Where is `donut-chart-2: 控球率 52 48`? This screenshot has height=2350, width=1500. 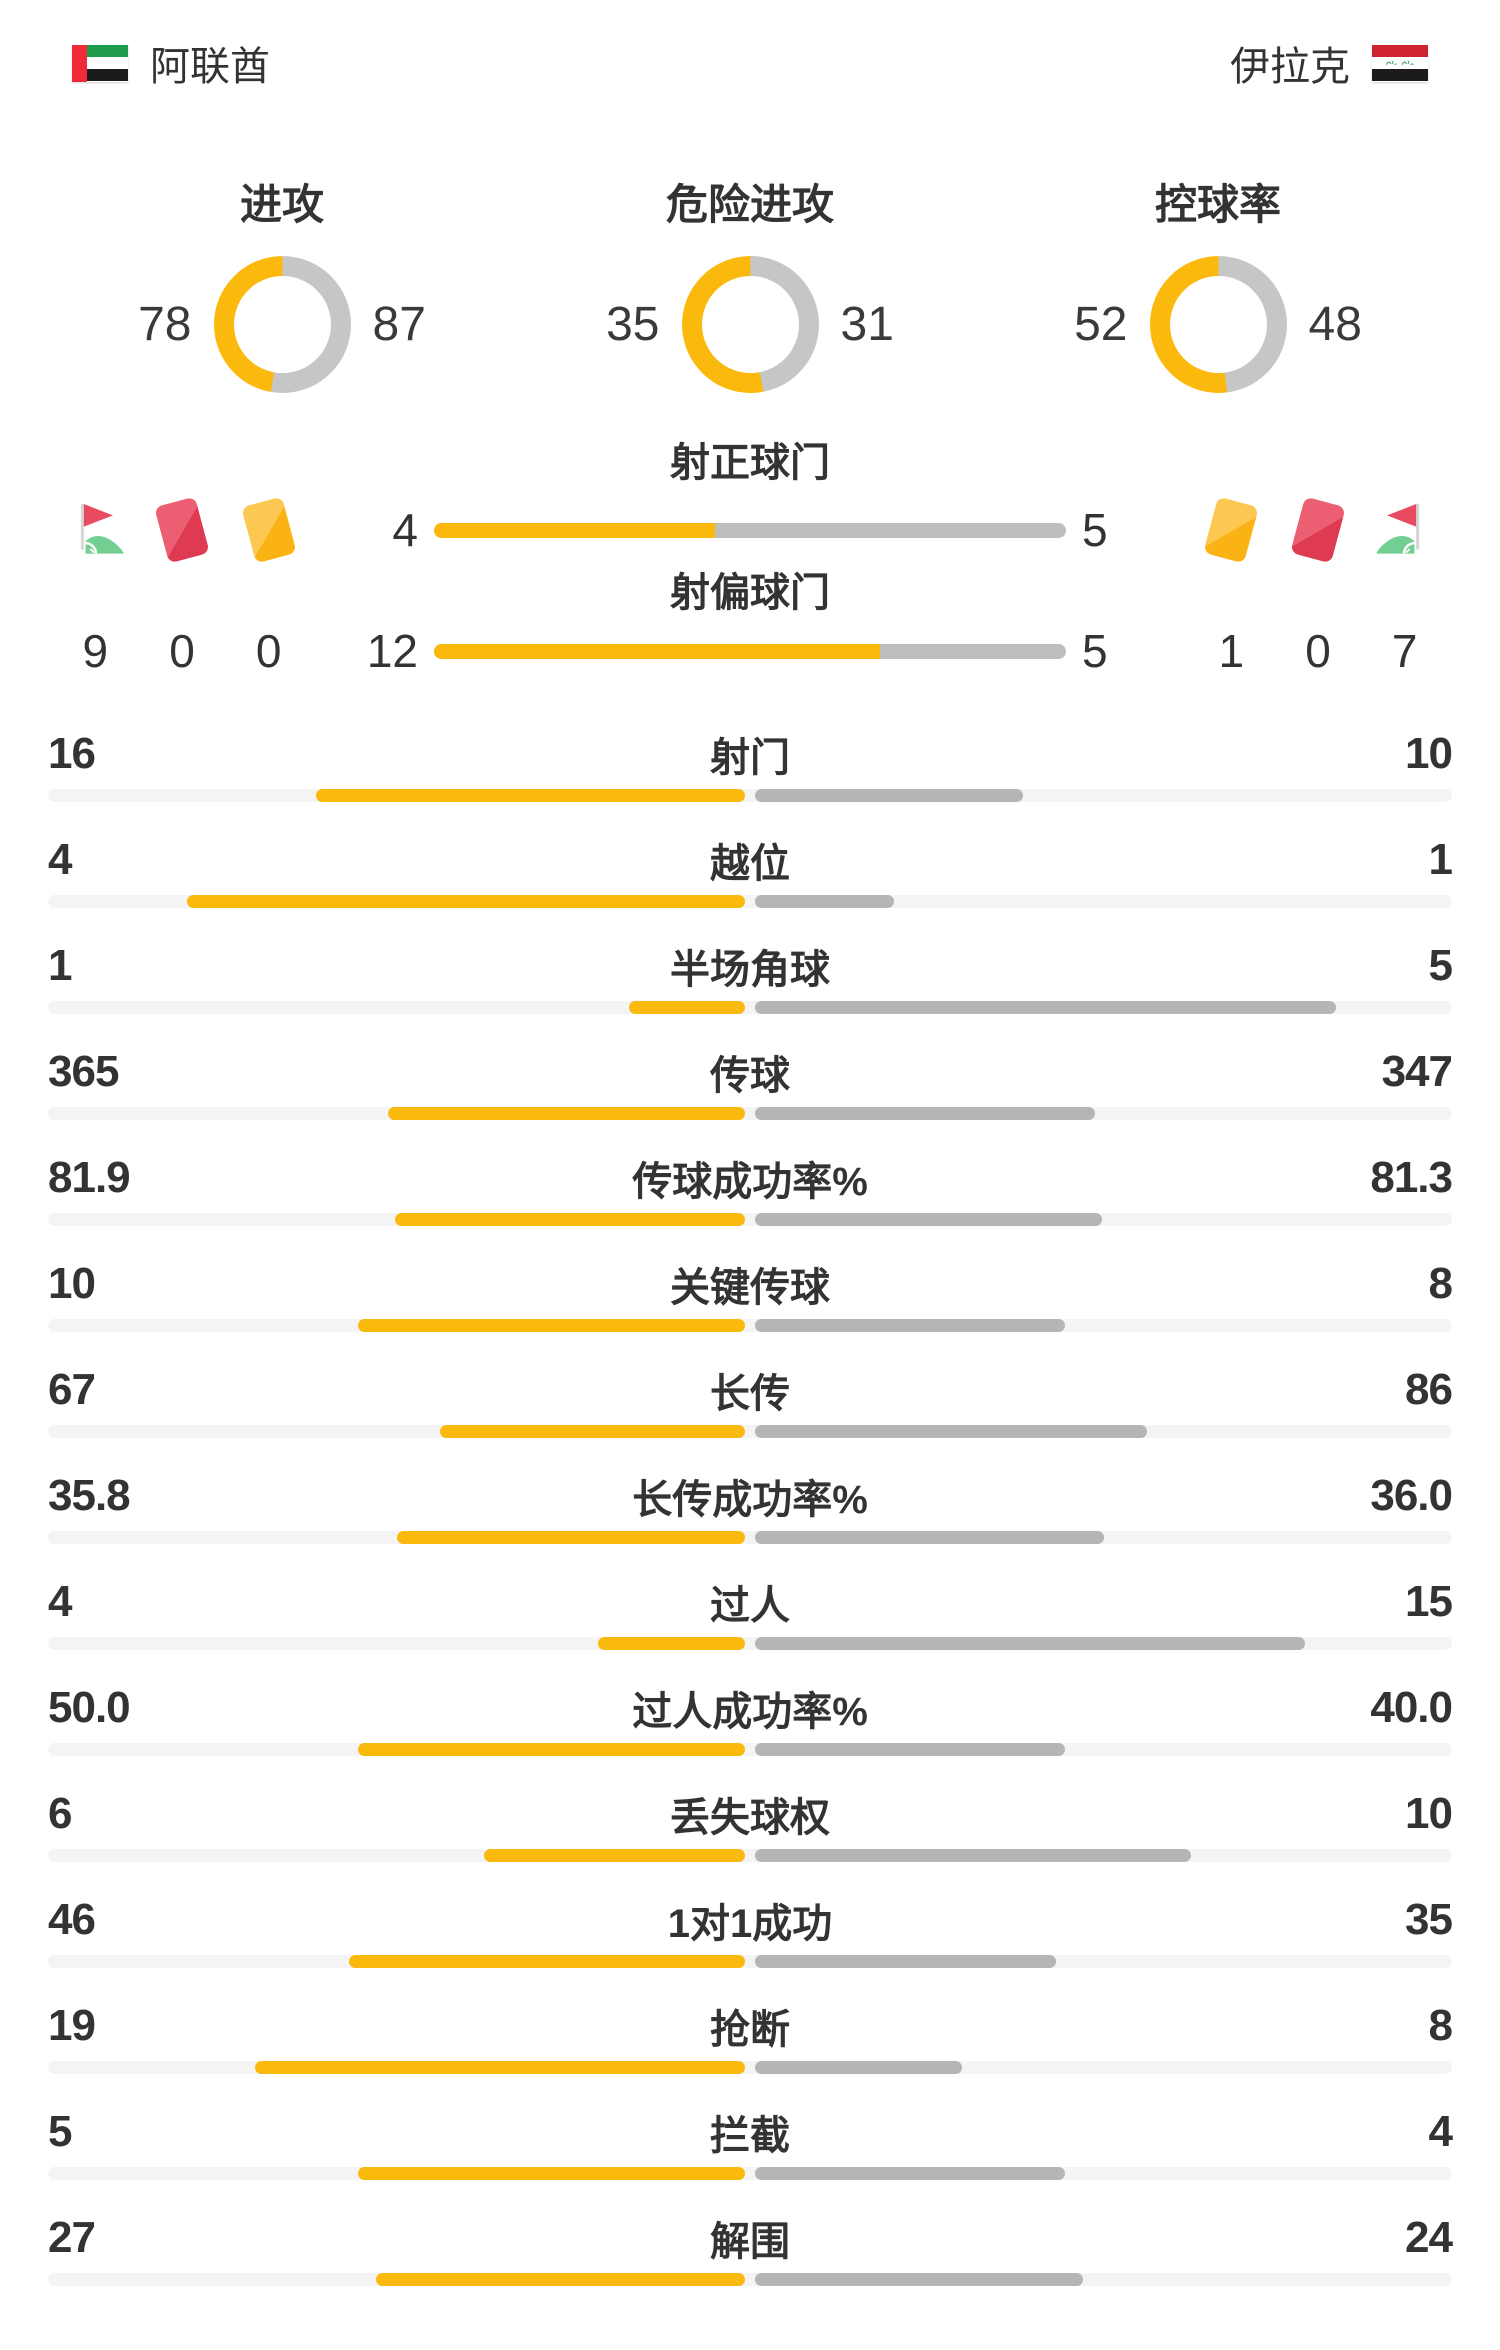 donut-chart-2: 控球率 52 48 is located at coordinates (1218, 286).